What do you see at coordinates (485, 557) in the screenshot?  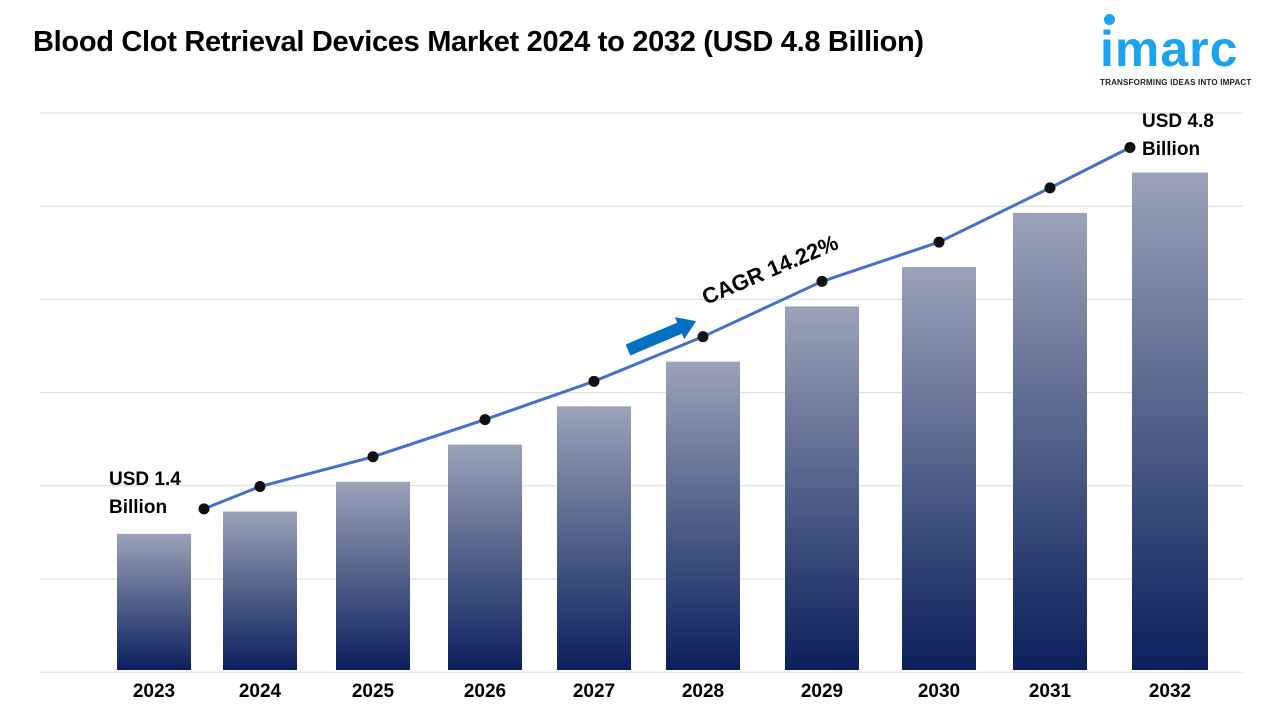 I see `bar-2026` at bounding box center [485, 557].